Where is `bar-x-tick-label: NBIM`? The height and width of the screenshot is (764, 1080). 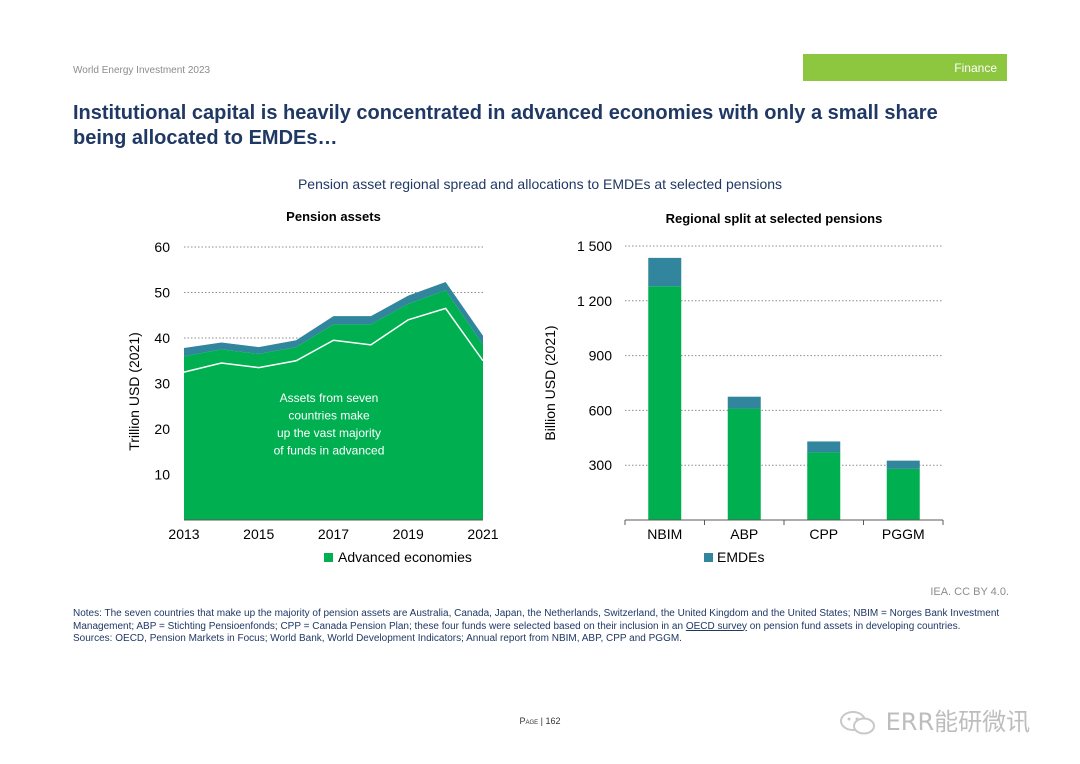
bar-x-tick-label: NBIM is located at coordinates (664, 534).